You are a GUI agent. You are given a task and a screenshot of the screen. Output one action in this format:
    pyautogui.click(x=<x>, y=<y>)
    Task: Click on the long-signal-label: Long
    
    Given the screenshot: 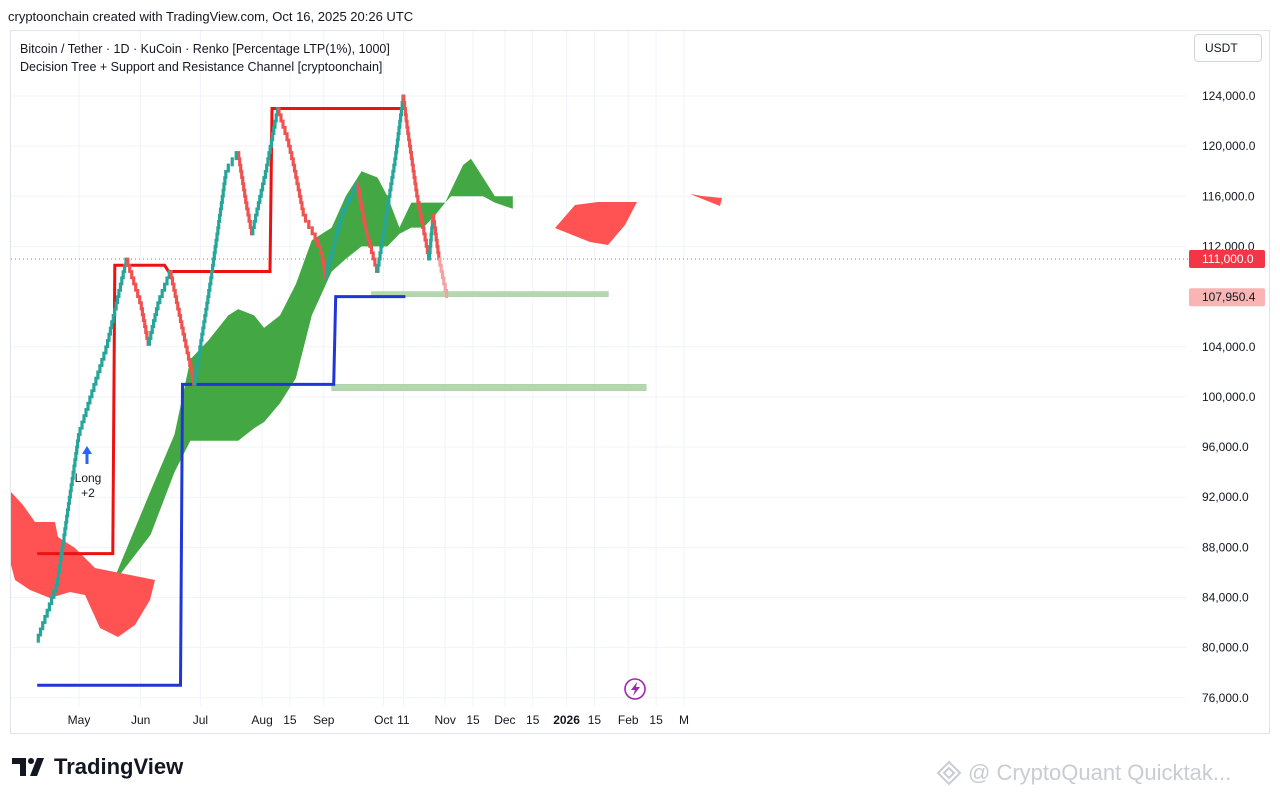 What is the action you would take?
    pyautogui.click(x=88, y=478)
    